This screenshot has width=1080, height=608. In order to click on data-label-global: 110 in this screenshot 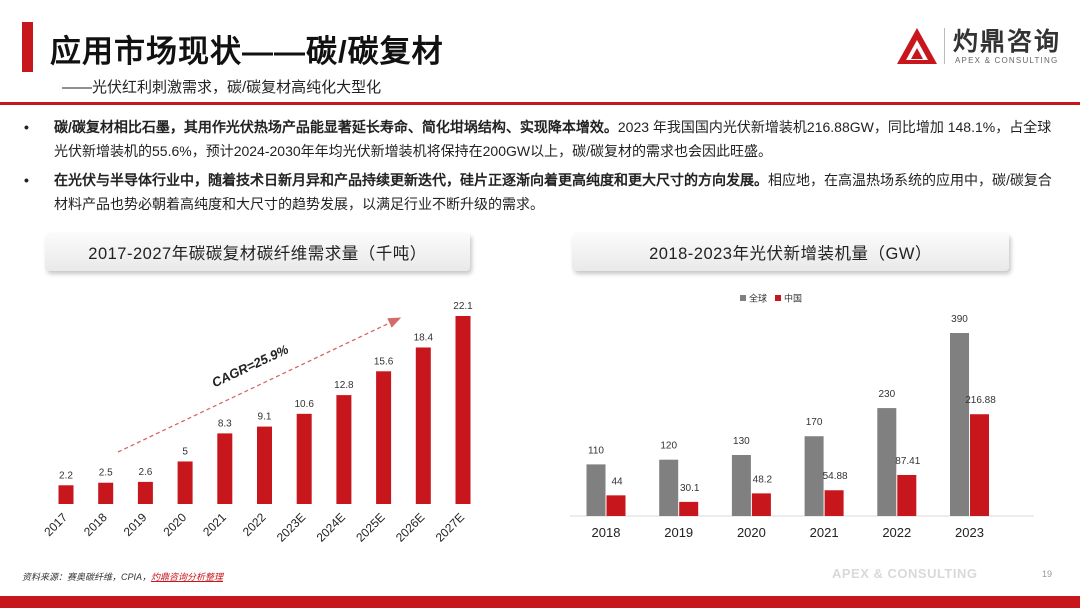, I will do `click(596, 450)`.